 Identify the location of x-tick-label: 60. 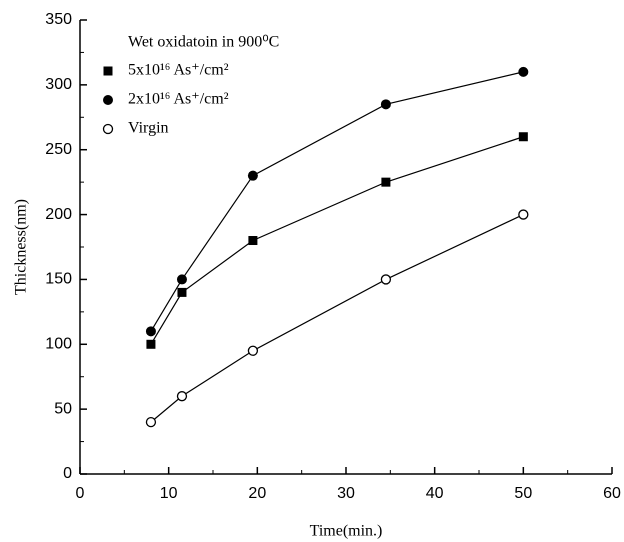
(612, 493).